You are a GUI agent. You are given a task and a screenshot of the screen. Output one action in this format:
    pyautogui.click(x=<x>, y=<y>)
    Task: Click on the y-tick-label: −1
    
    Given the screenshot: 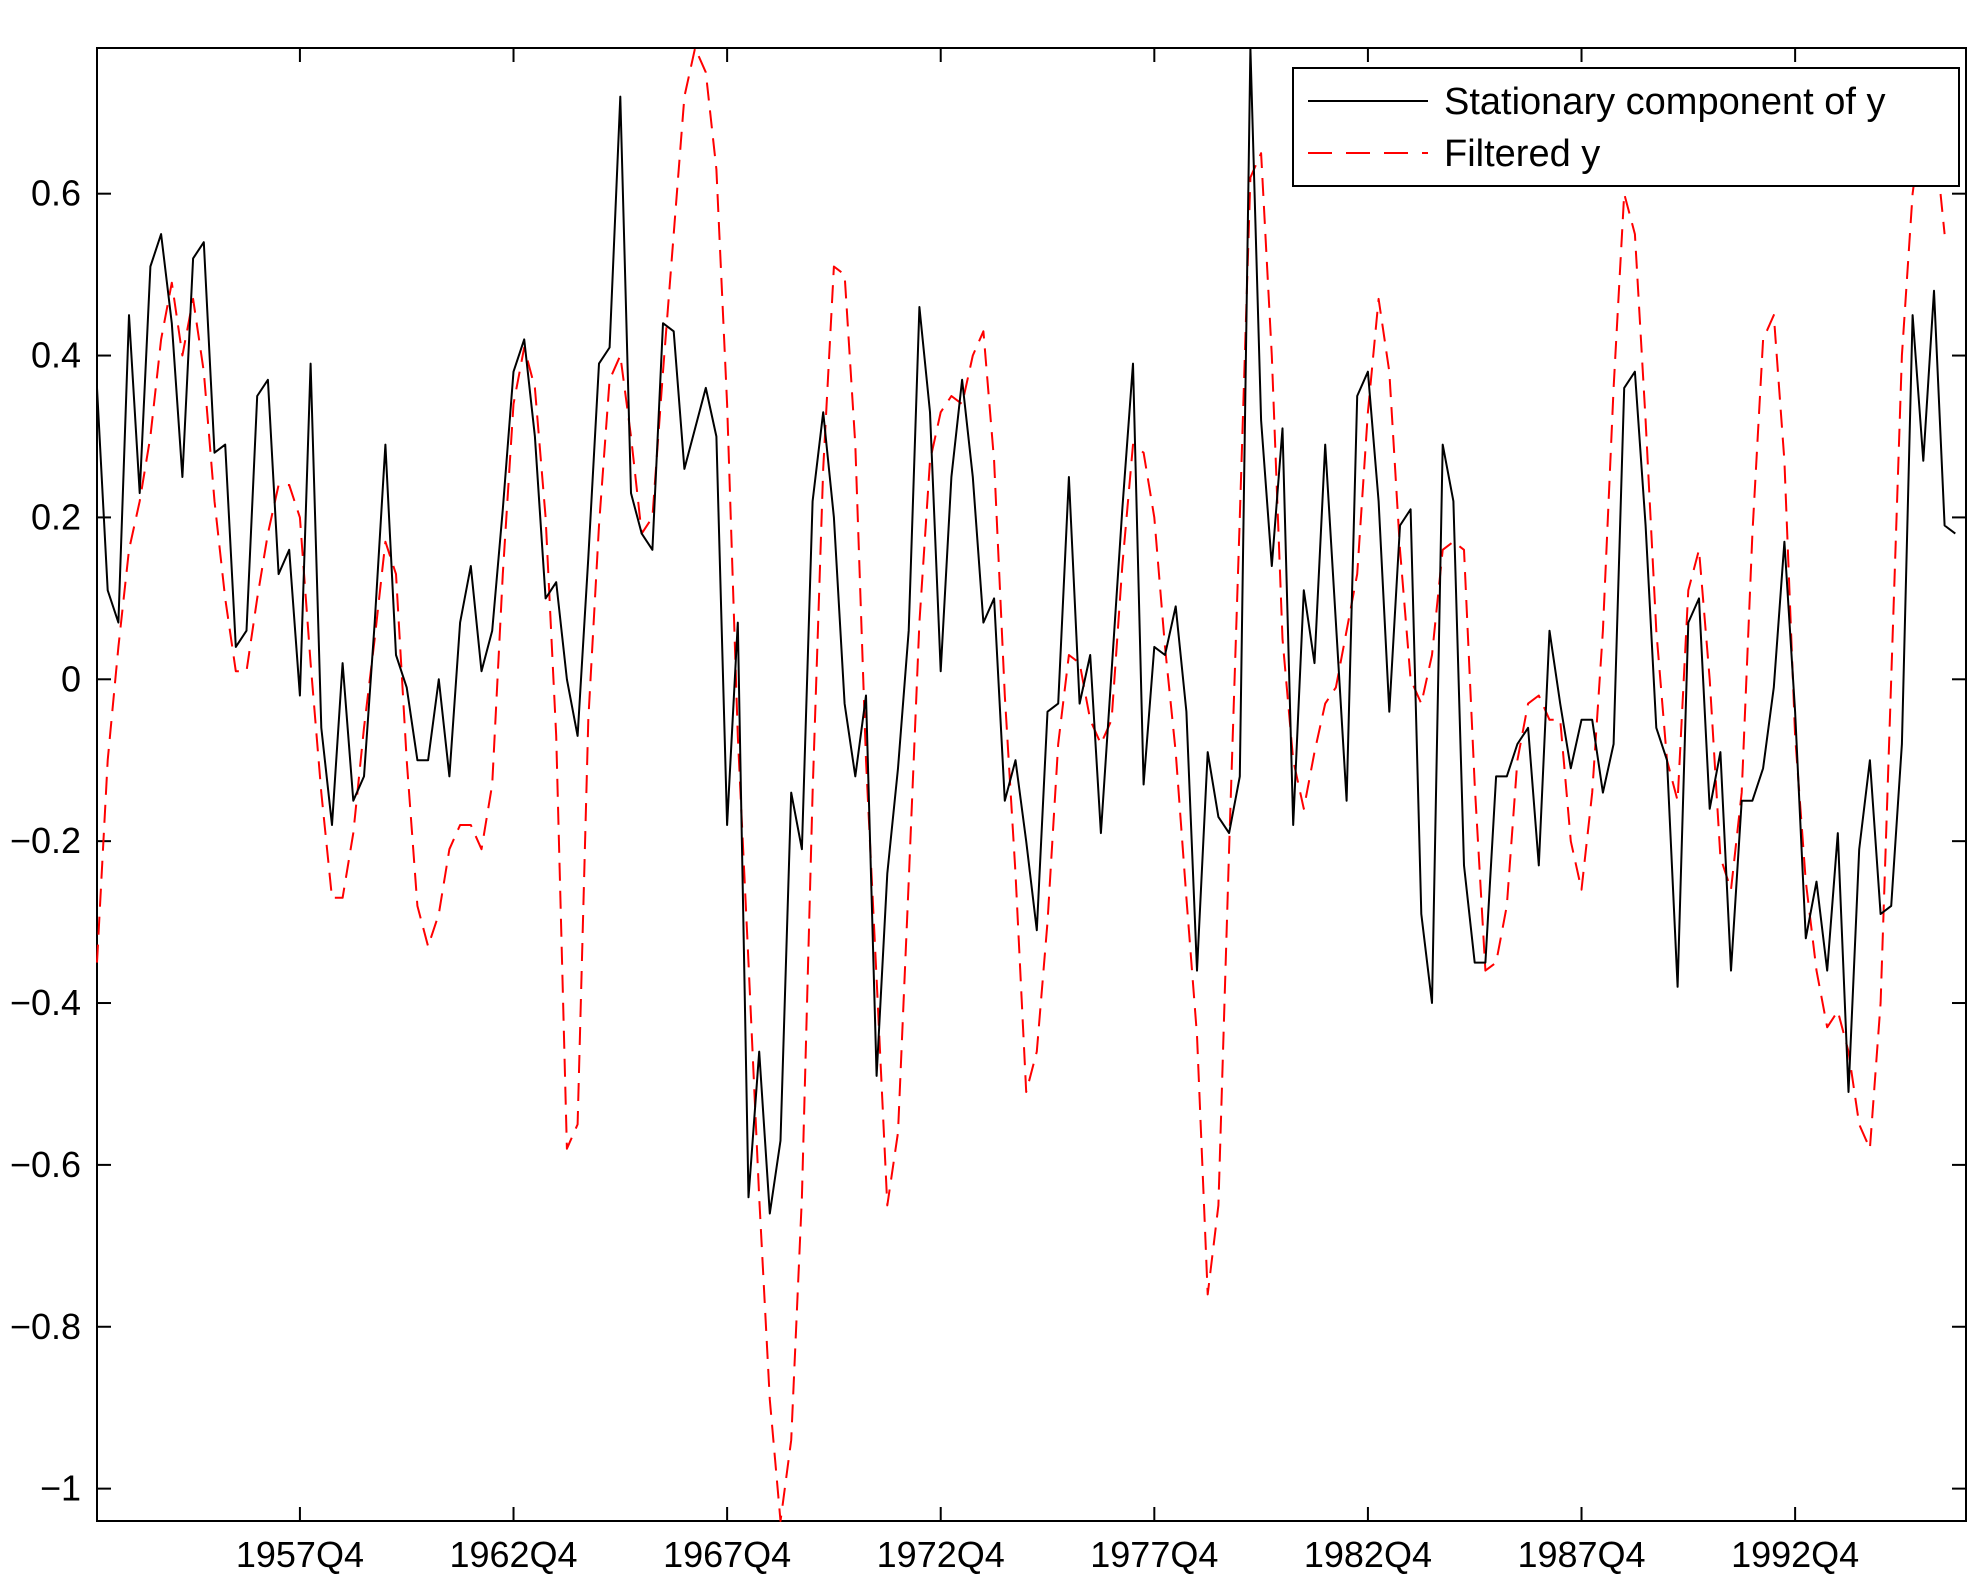 What is the action you would take?
    pyautogui.click(x=60, y=1488)
    